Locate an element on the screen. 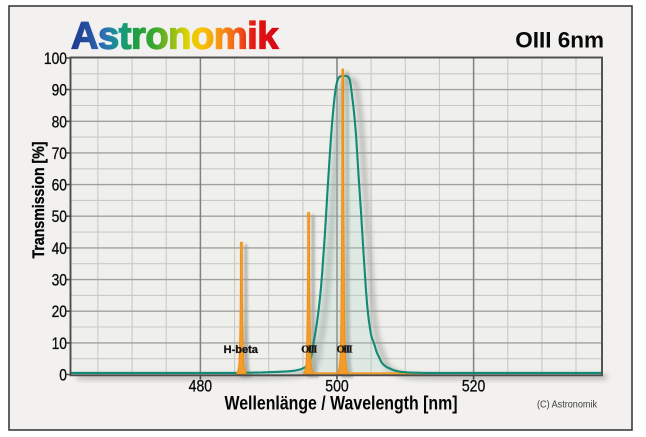  svg-text: 40 is located at coordinates (59, 248).